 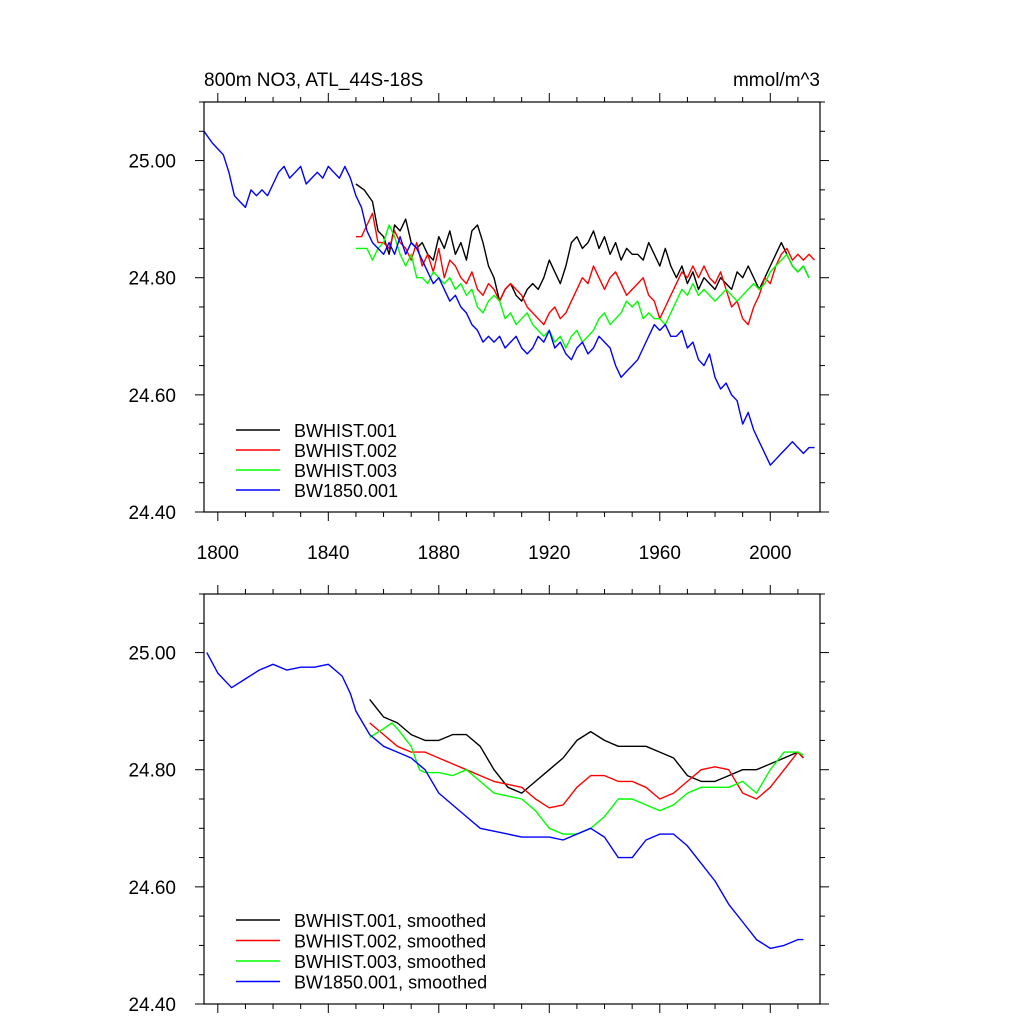 What do you see at coordinates (346, 491) in the screenshot?
I see `legend-label: BW1850.001` at bounding box center [346, 491].